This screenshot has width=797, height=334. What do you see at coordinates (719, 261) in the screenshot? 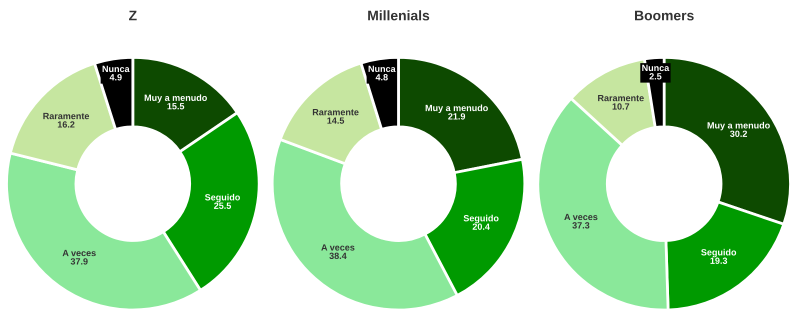
I see `data-label: 19.3` at bounding box center [719, 261].